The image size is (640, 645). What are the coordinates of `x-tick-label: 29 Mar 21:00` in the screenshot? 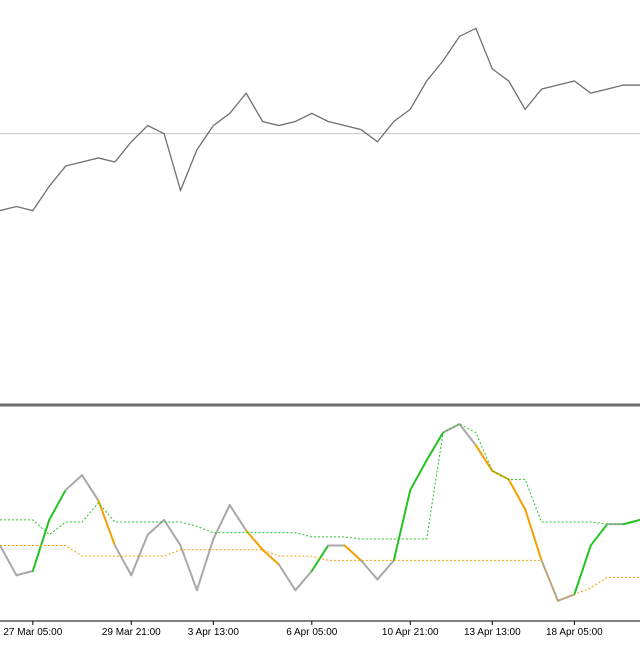 It's located at (131, 632).